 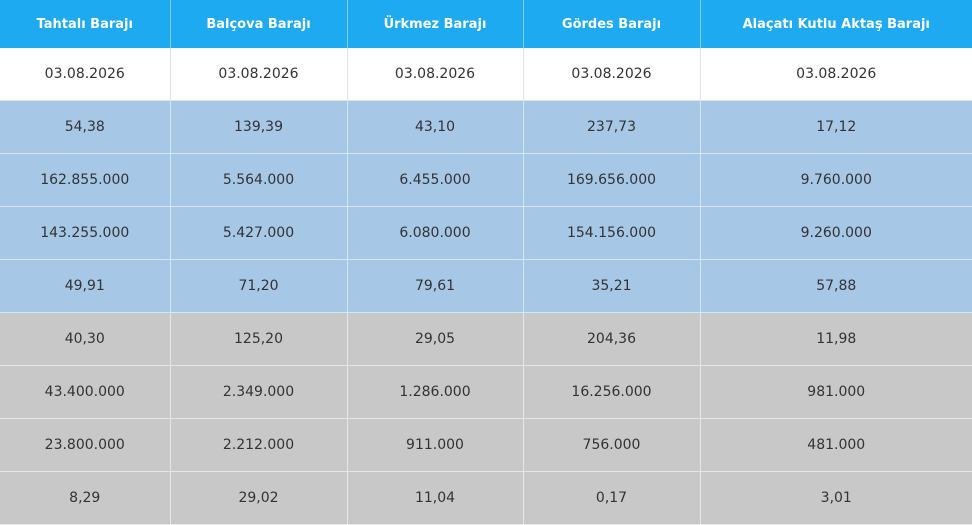 What do you see at coordinates (259, 339) in the screenshot?
I see `table-cell: 125,20` at bounding box center [259, 339].